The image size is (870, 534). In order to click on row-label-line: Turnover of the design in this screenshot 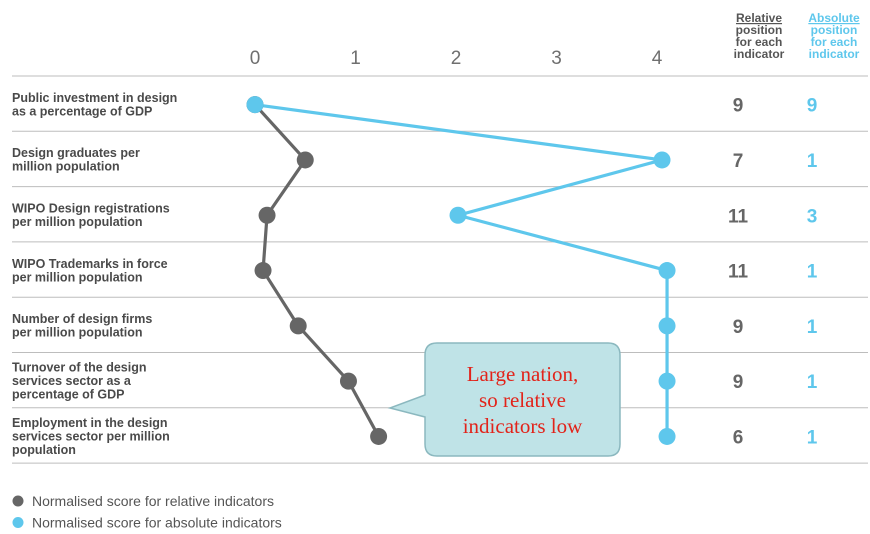, I will do `click(79, 368)`.